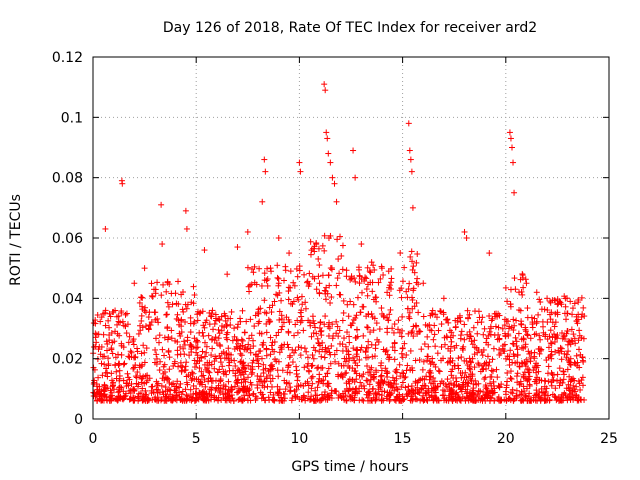 Image resolution: width=640 pixels, height=480 pixels. I want to click on x-tick-label: 10, so click(299, 439).